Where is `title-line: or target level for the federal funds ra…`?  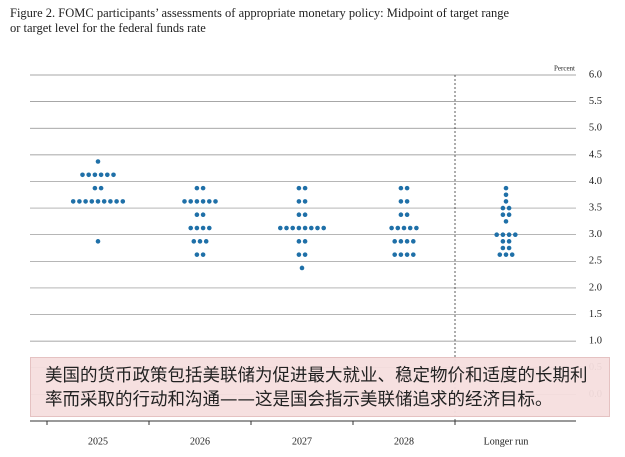
title-line: or target level for the federal funds ra… is located at coordinates (108, 28).